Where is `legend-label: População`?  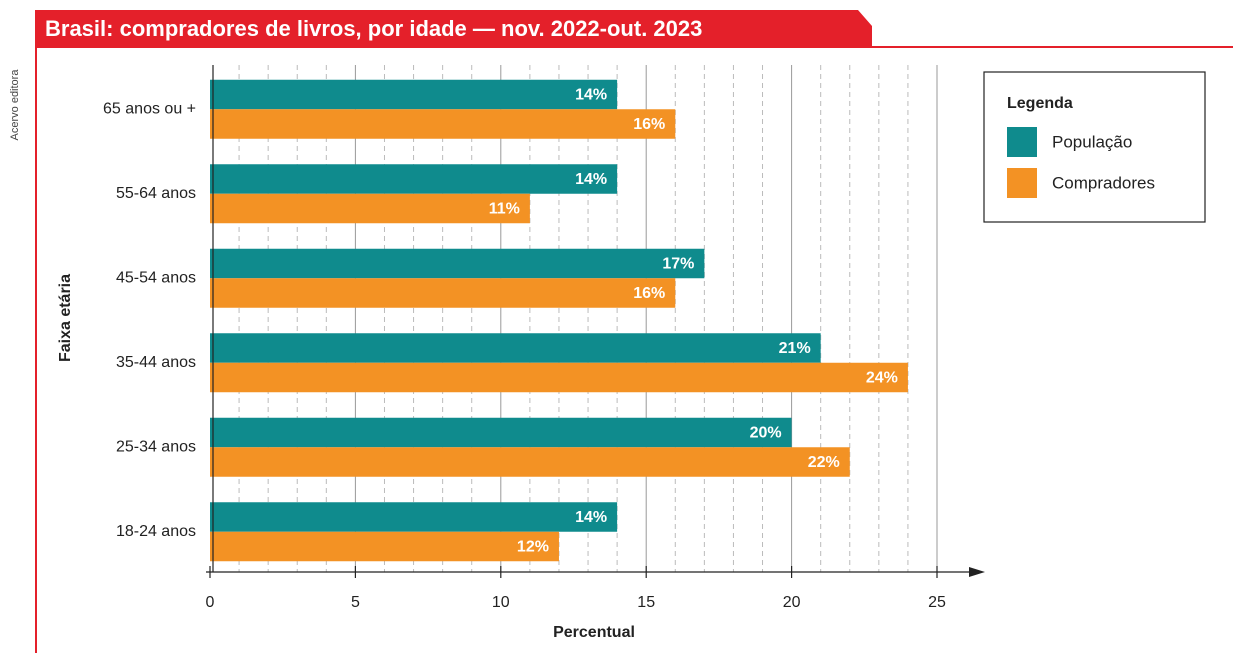 legend-label: População is located at coordinates (1092, 141).